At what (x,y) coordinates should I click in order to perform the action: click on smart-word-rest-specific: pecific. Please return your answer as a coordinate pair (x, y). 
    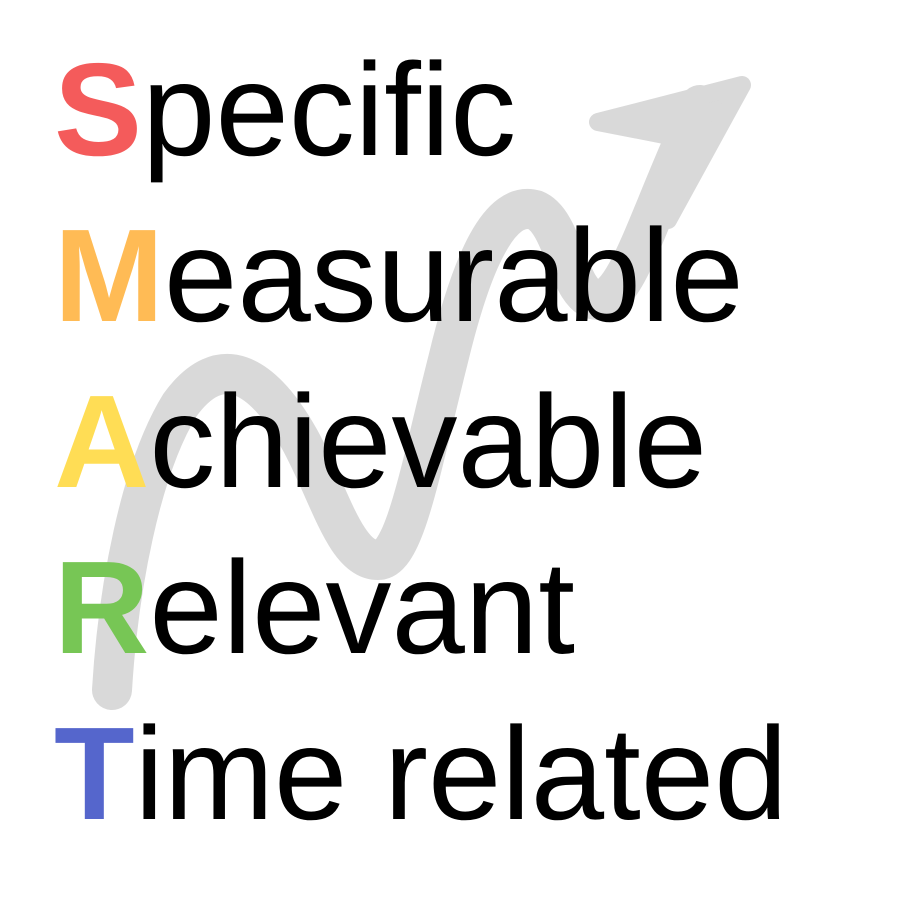
    Looking at the image, I should click on (329, 109).